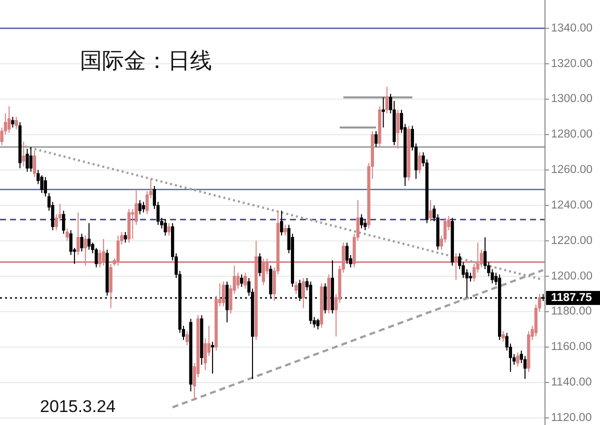 This screenshot has height=425, width=600. I want to click on y-tick-label: 1200.00, so click(572, 276).